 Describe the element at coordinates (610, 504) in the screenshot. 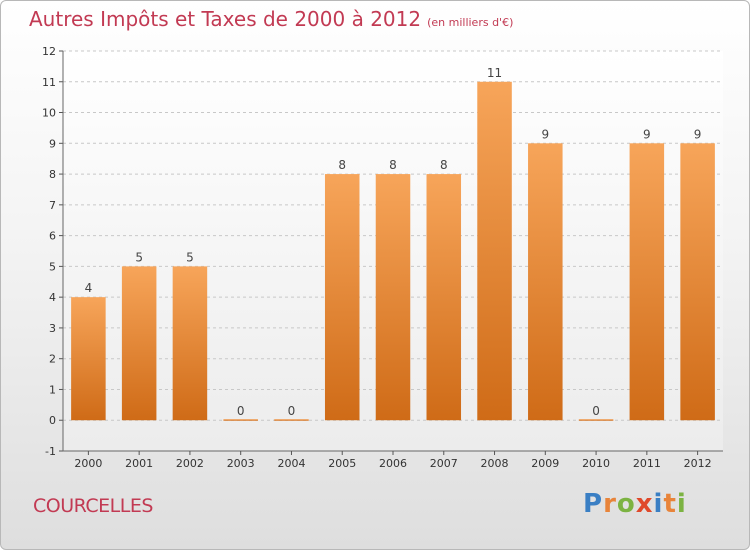

I see `logo-letter: r` at that location.